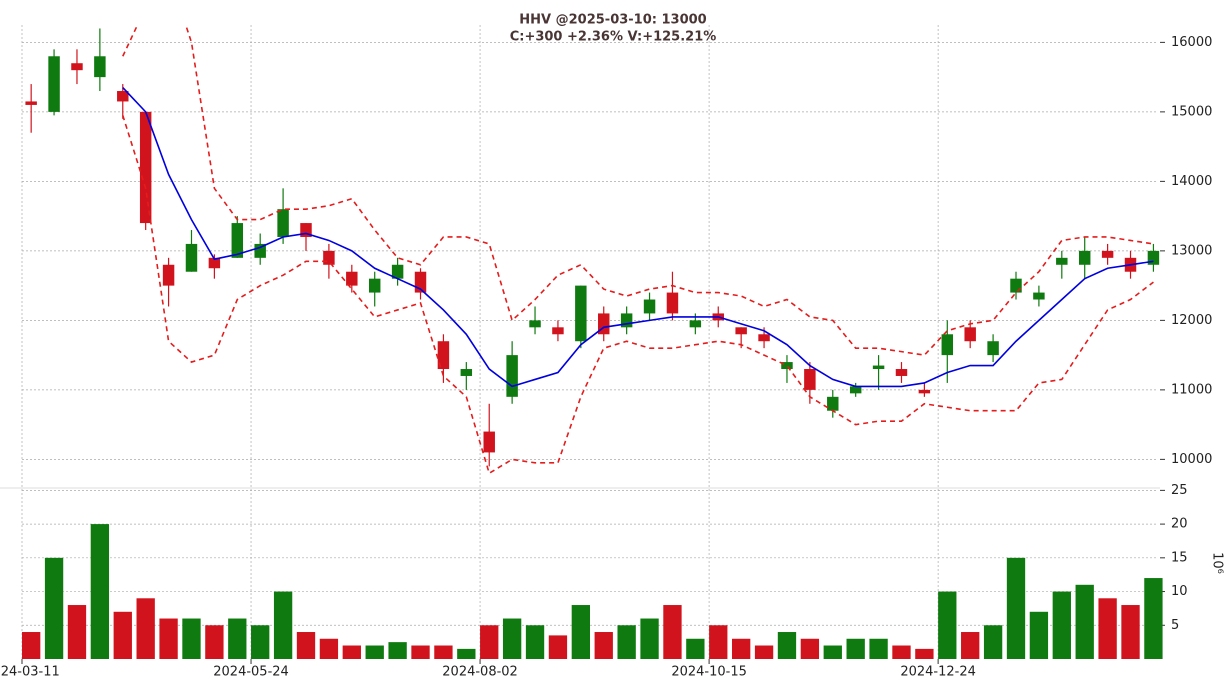  I want to click on x-tick-label: 2024-08-02, so click(480, 672).